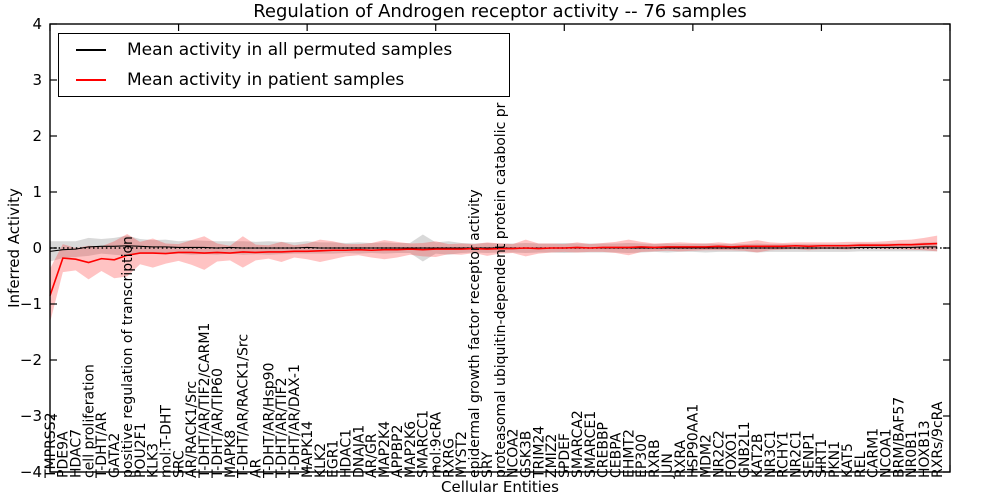 The width and height of the screenshot is (1000, 500). I want to click on x-tick-label: TRIM24, so click(539, 452).